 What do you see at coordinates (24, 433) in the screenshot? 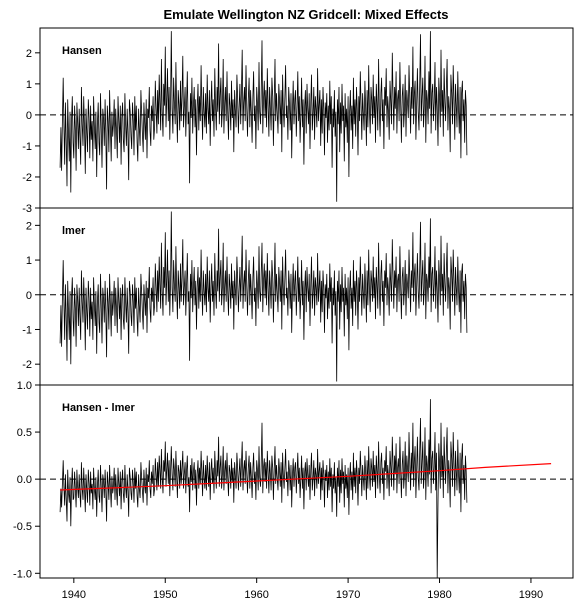
I see `y-tick-label: 0.5` at bounding box center [24, 433].